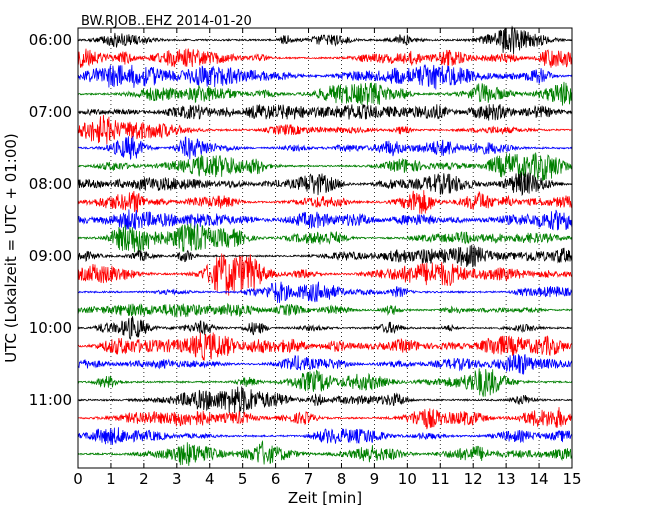 The height and width of the screenshot is (520, 650). What do you see at coordinates (539, 479) in the screenshot?
I see `x-tick-label-14: 14` at bounding box center [539, 479].